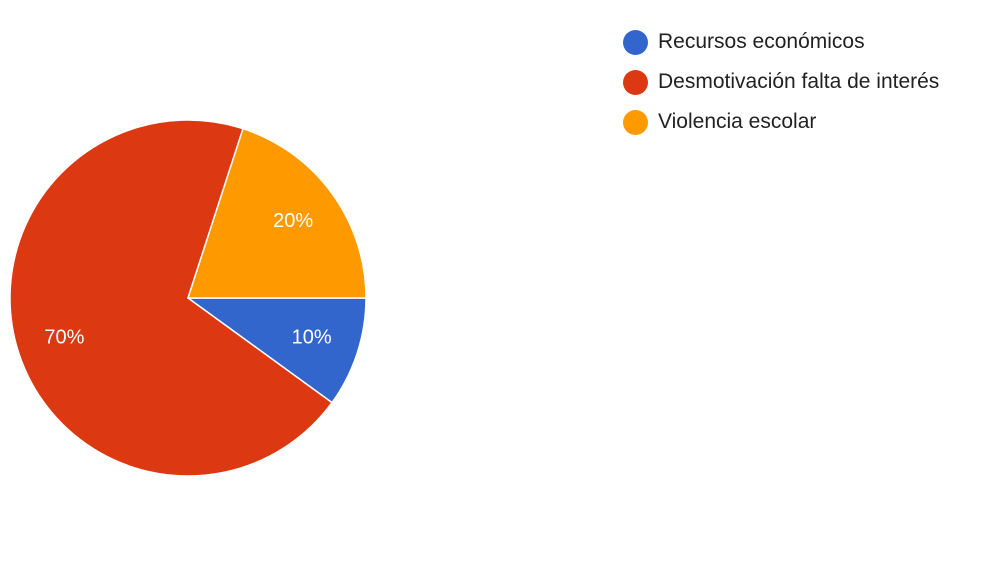 This screenshot has height=578, width=985. I want to click on legend-item-violencia-escolar: Violencia escolar, so click(781, 122).